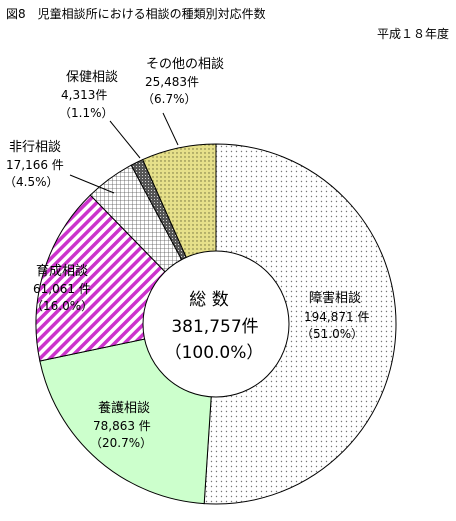  I want to click on slice-percent: （51.0%）, so click(332, 334).